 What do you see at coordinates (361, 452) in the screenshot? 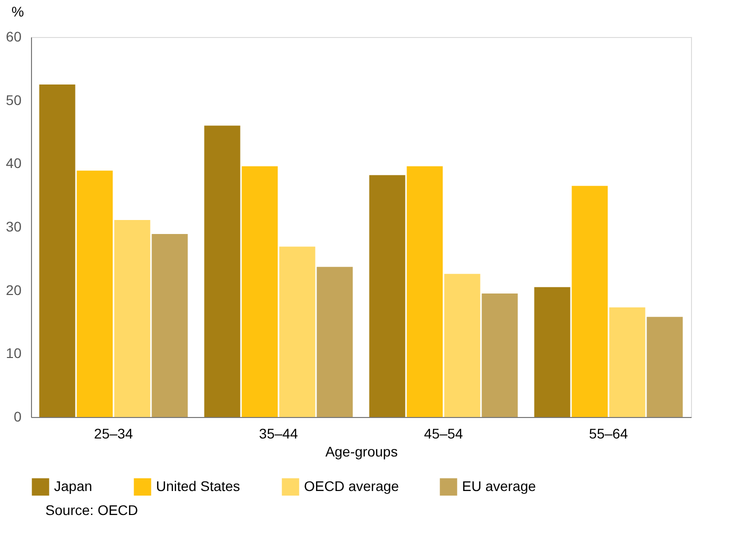
I see `x-axis-title: Age-groups` at bounding box center [361, 452].